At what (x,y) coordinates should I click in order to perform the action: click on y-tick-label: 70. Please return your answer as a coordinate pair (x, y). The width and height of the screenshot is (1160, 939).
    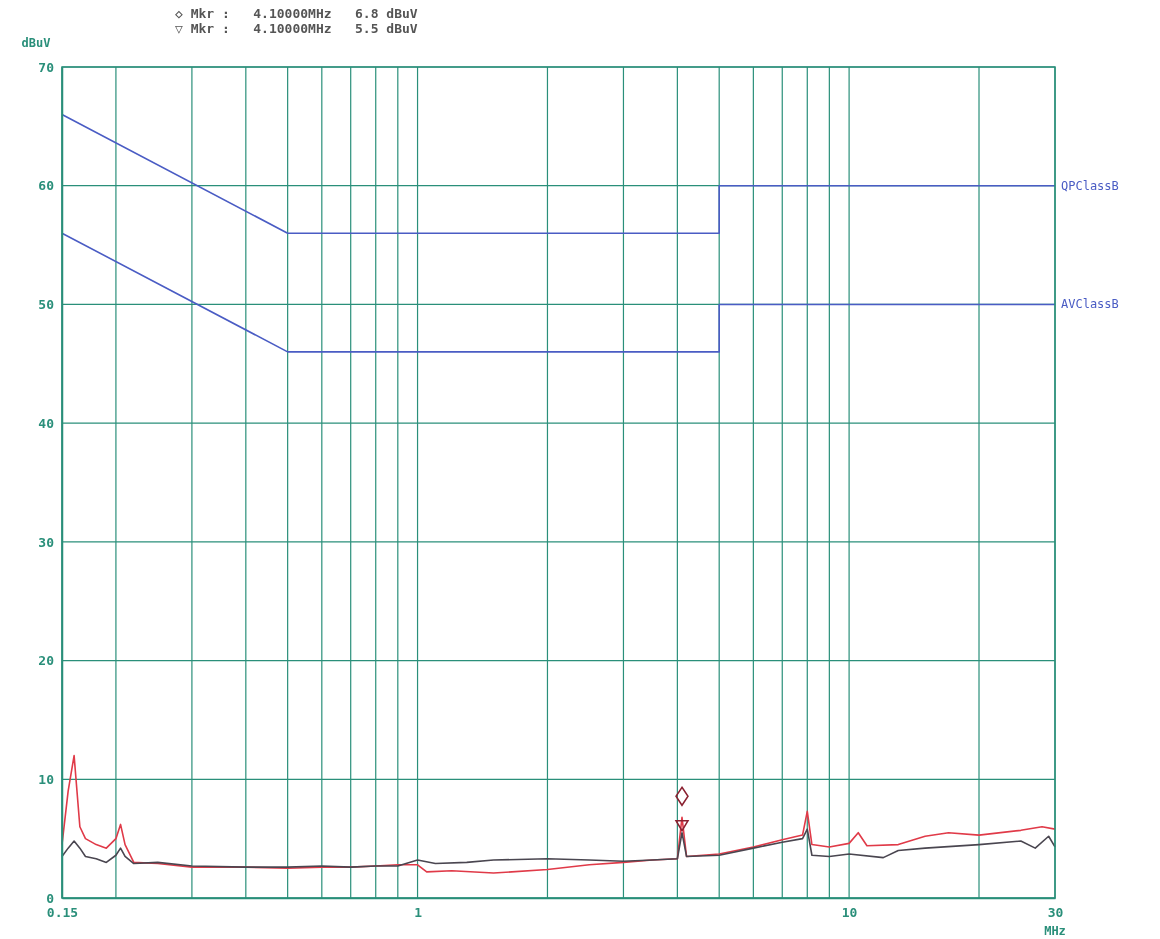
    Looking at the image, I should click on (46, 67).